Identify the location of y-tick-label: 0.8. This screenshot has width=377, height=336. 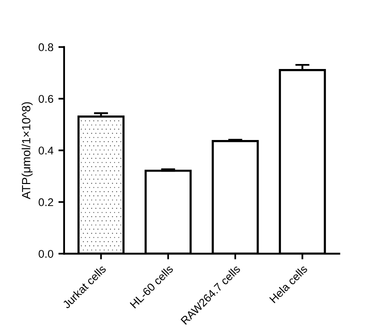
(46, 47).